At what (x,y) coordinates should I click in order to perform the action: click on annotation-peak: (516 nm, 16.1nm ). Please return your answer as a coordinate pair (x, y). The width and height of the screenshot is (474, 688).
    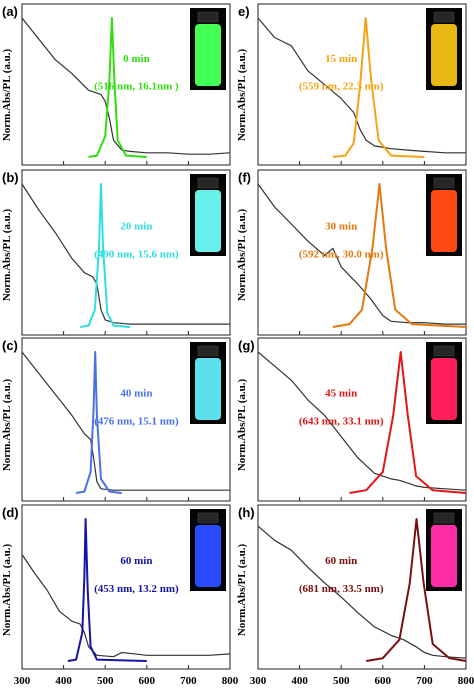
    Looking at the image, I should click on (136, 86).